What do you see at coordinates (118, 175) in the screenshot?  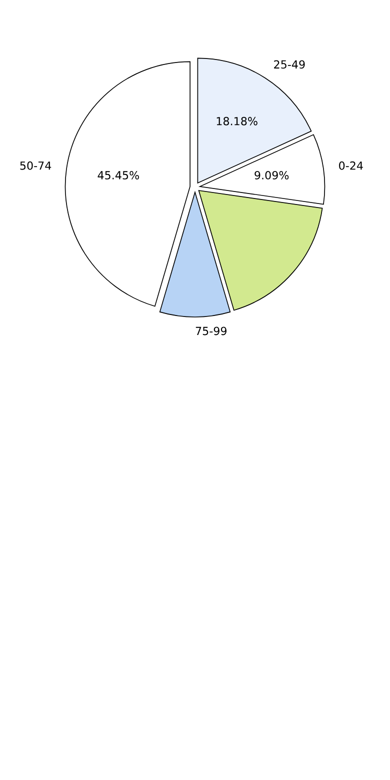 I see `data-label: 45.45%` at bounding box center [118, 175].